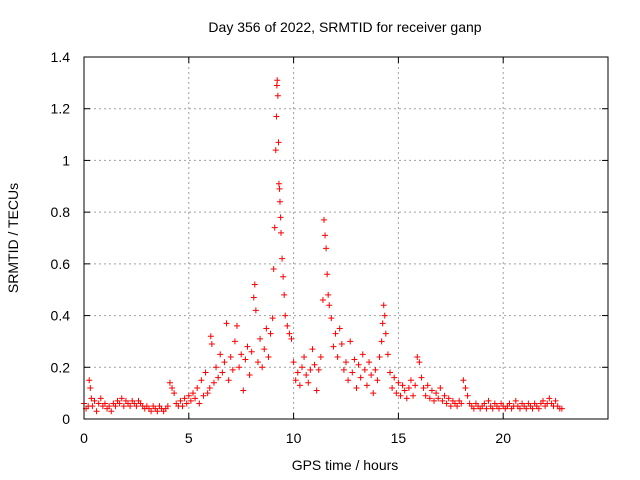 The image size is (640, 480). I want to click on y-tick-label: 1.4, so click(61, 57).